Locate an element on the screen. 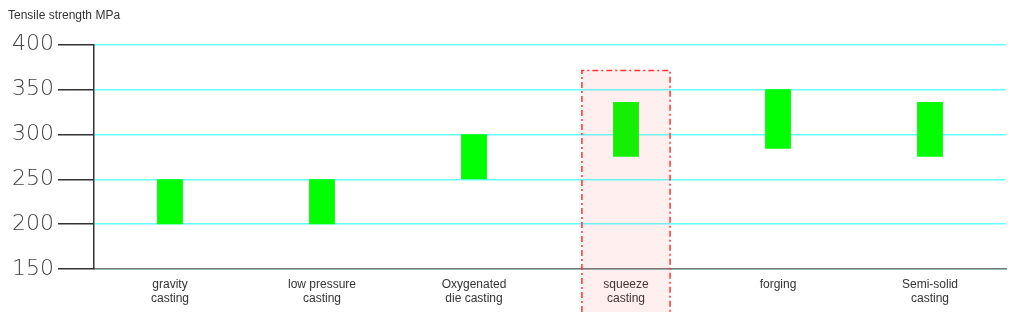 Image resolution: width=1024 pixels, height=324 pixels. x-tick-label: gravity casting is located at coordinates (170, 291).